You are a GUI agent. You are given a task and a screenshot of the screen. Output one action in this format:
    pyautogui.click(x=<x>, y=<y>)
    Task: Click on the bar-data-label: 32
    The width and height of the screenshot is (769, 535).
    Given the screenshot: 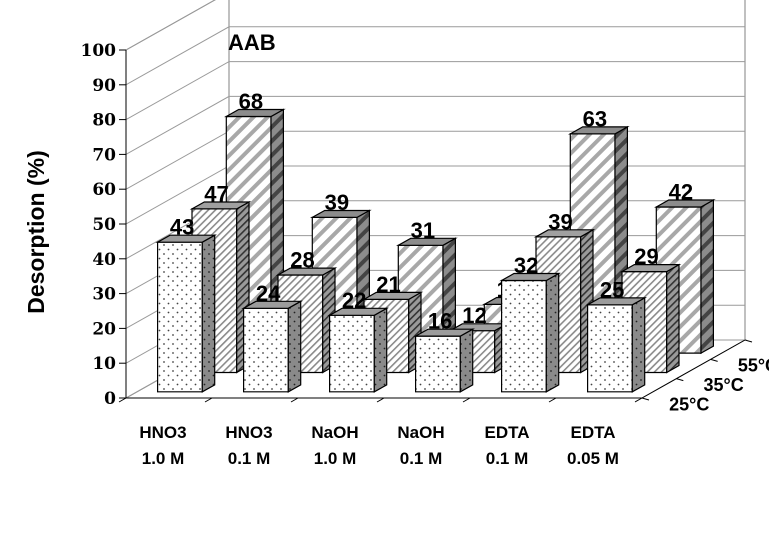 What is the action you would take?
    pyautogui.click(x=526, y=265)
    